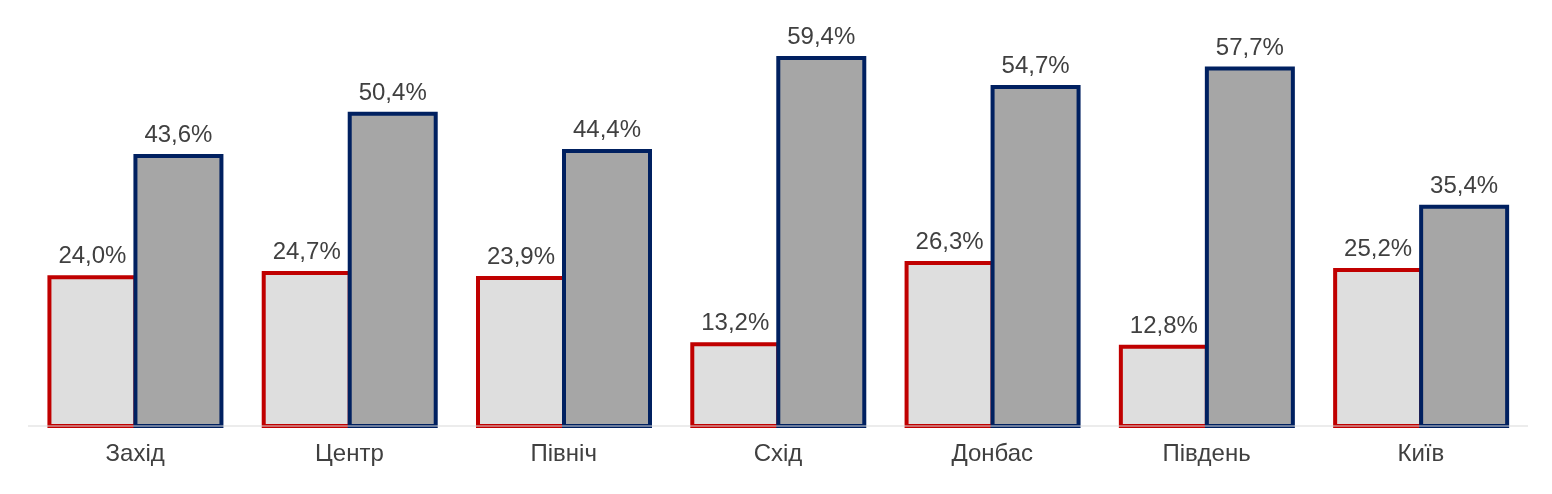 The height and width of the screenshot is (494, 1552). I want to click on data-label: 12,8%, so click(1163, 324).